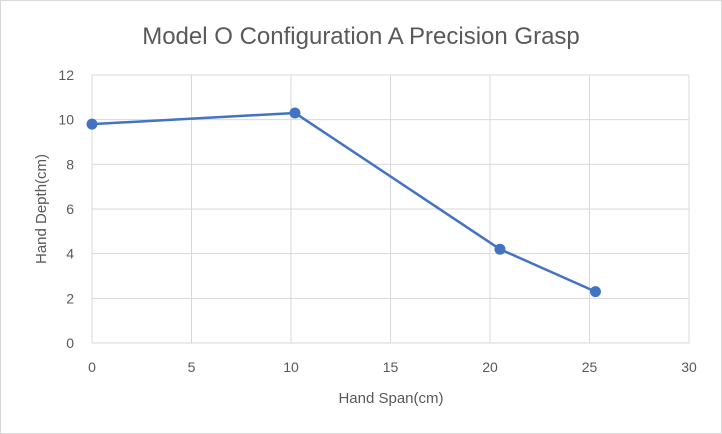  What do you see at coordinates (92, 367) in the screenshot?
I see `x-tick-label: 0` at bounding box center [92, 367].